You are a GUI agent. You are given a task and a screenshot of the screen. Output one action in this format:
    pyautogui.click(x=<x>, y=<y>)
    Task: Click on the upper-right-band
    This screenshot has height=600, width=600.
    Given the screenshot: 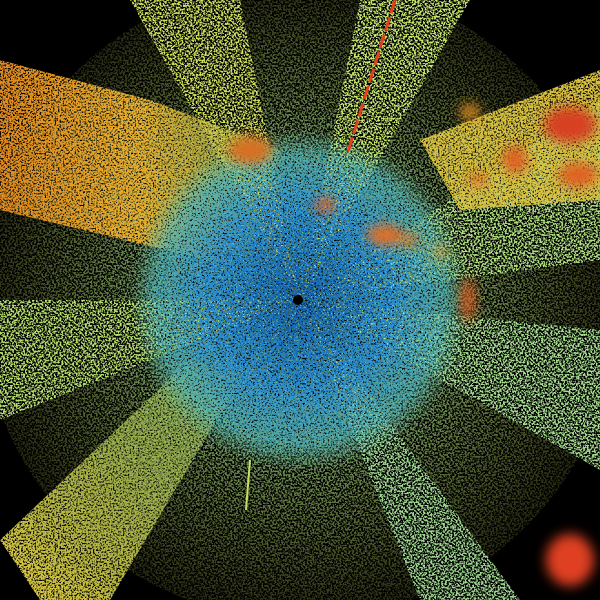 What is the action you would take?
    pyautogui.click(x=510, y=140)
    